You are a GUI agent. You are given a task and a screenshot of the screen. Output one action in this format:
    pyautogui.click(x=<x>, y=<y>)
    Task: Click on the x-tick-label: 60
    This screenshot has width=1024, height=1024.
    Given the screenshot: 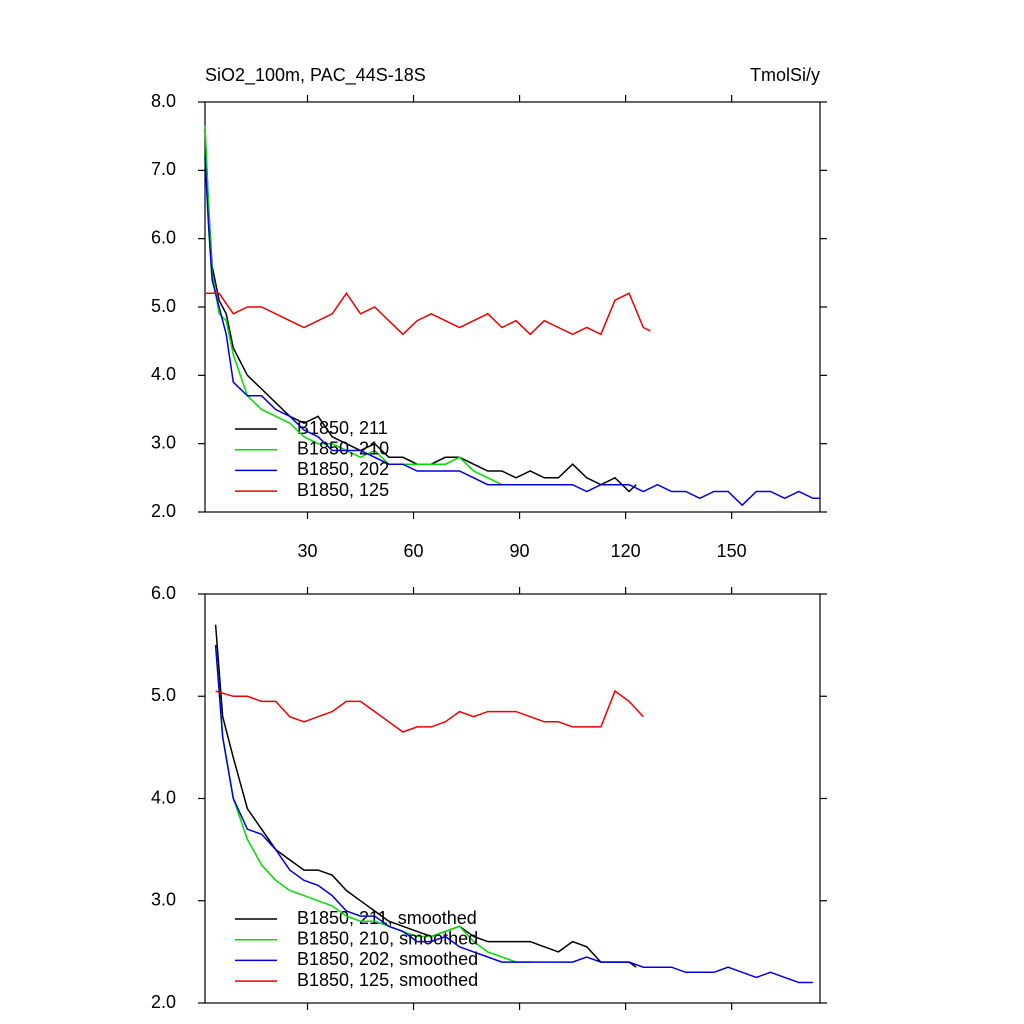 What is the action you would take?
    pyautogui.click(x=414, y=551)
    